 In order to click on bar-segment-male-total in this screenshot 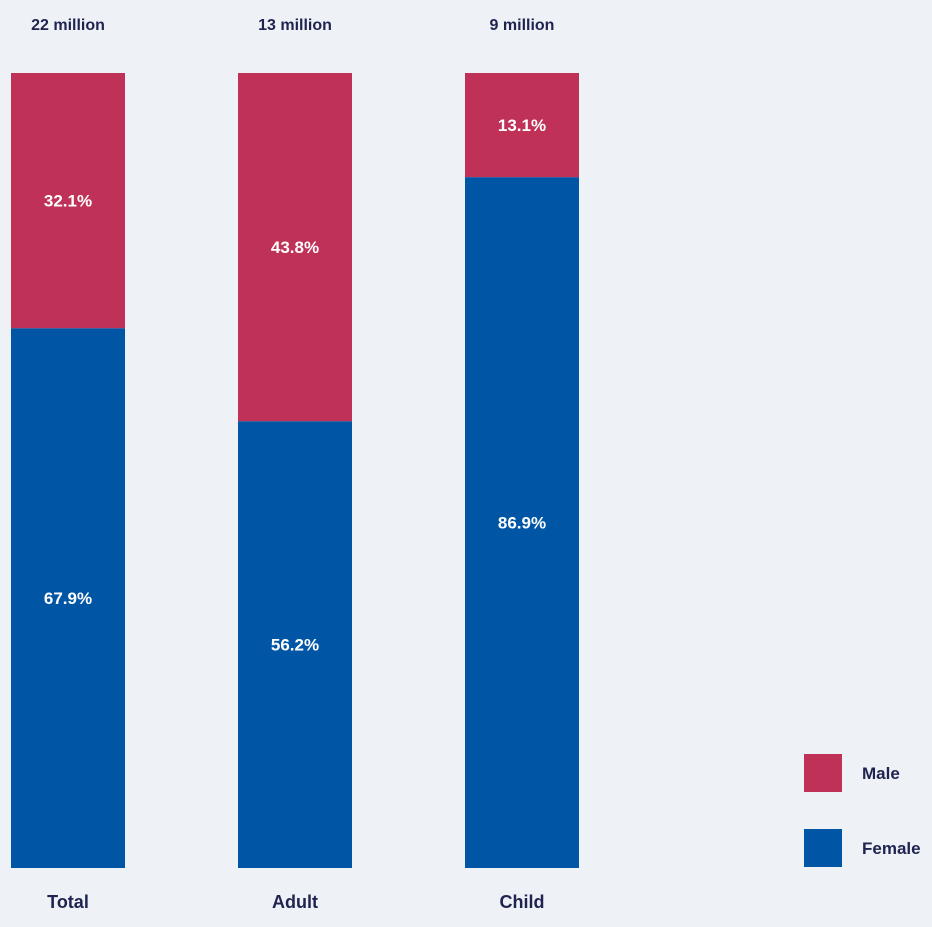, I will do `click(68, 201)`.